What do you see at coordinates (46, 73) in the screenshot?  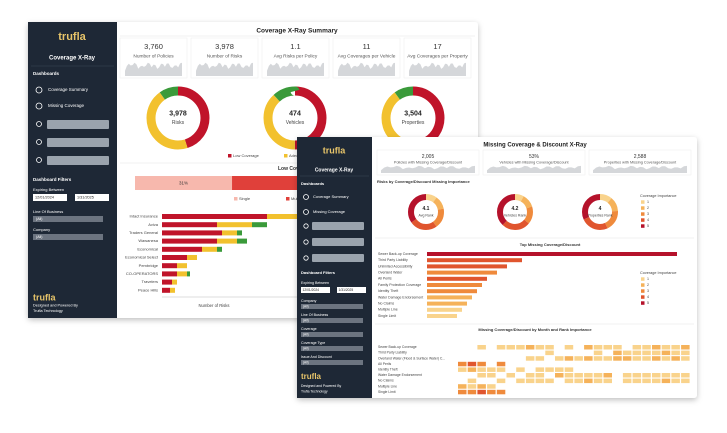 I see `nav-heading: Dashboards` at bounding box center [46, 73].